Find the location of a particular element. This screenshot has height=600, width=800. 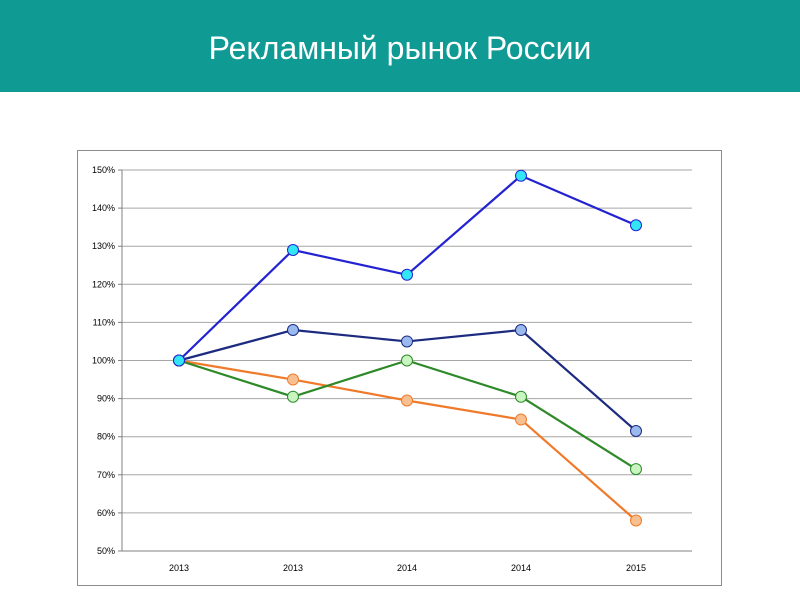

y-tick-label: 120% is located at coordinates (103, 284).